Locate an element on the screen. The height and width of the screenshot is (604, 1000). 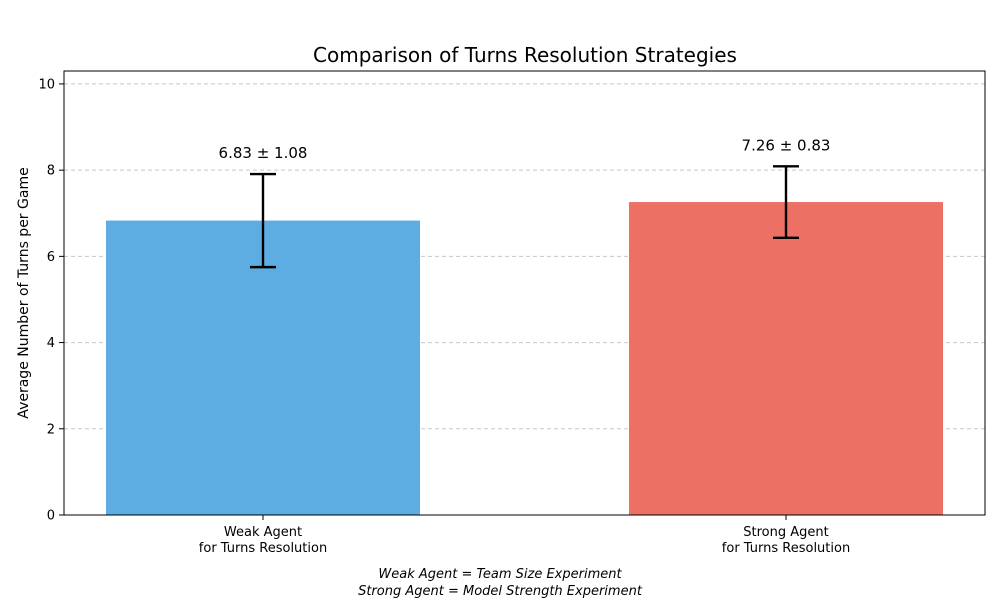
y-tick-label-6: 6 is located at coordinates (51, 257).